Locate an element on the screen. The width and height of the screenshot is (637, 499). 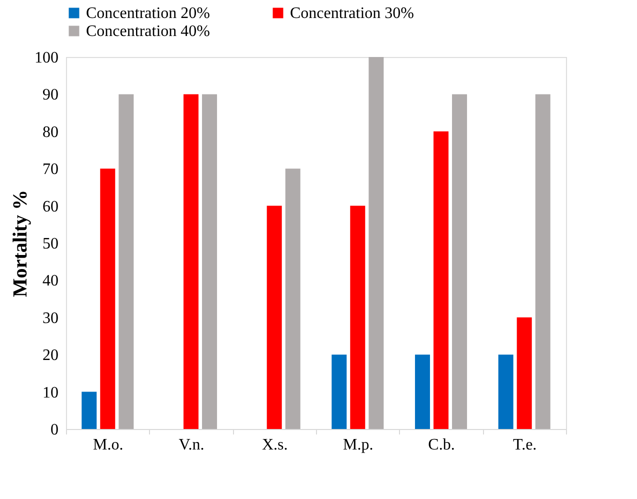
y-tick-label: 90 is located at coordinates (50, 95).